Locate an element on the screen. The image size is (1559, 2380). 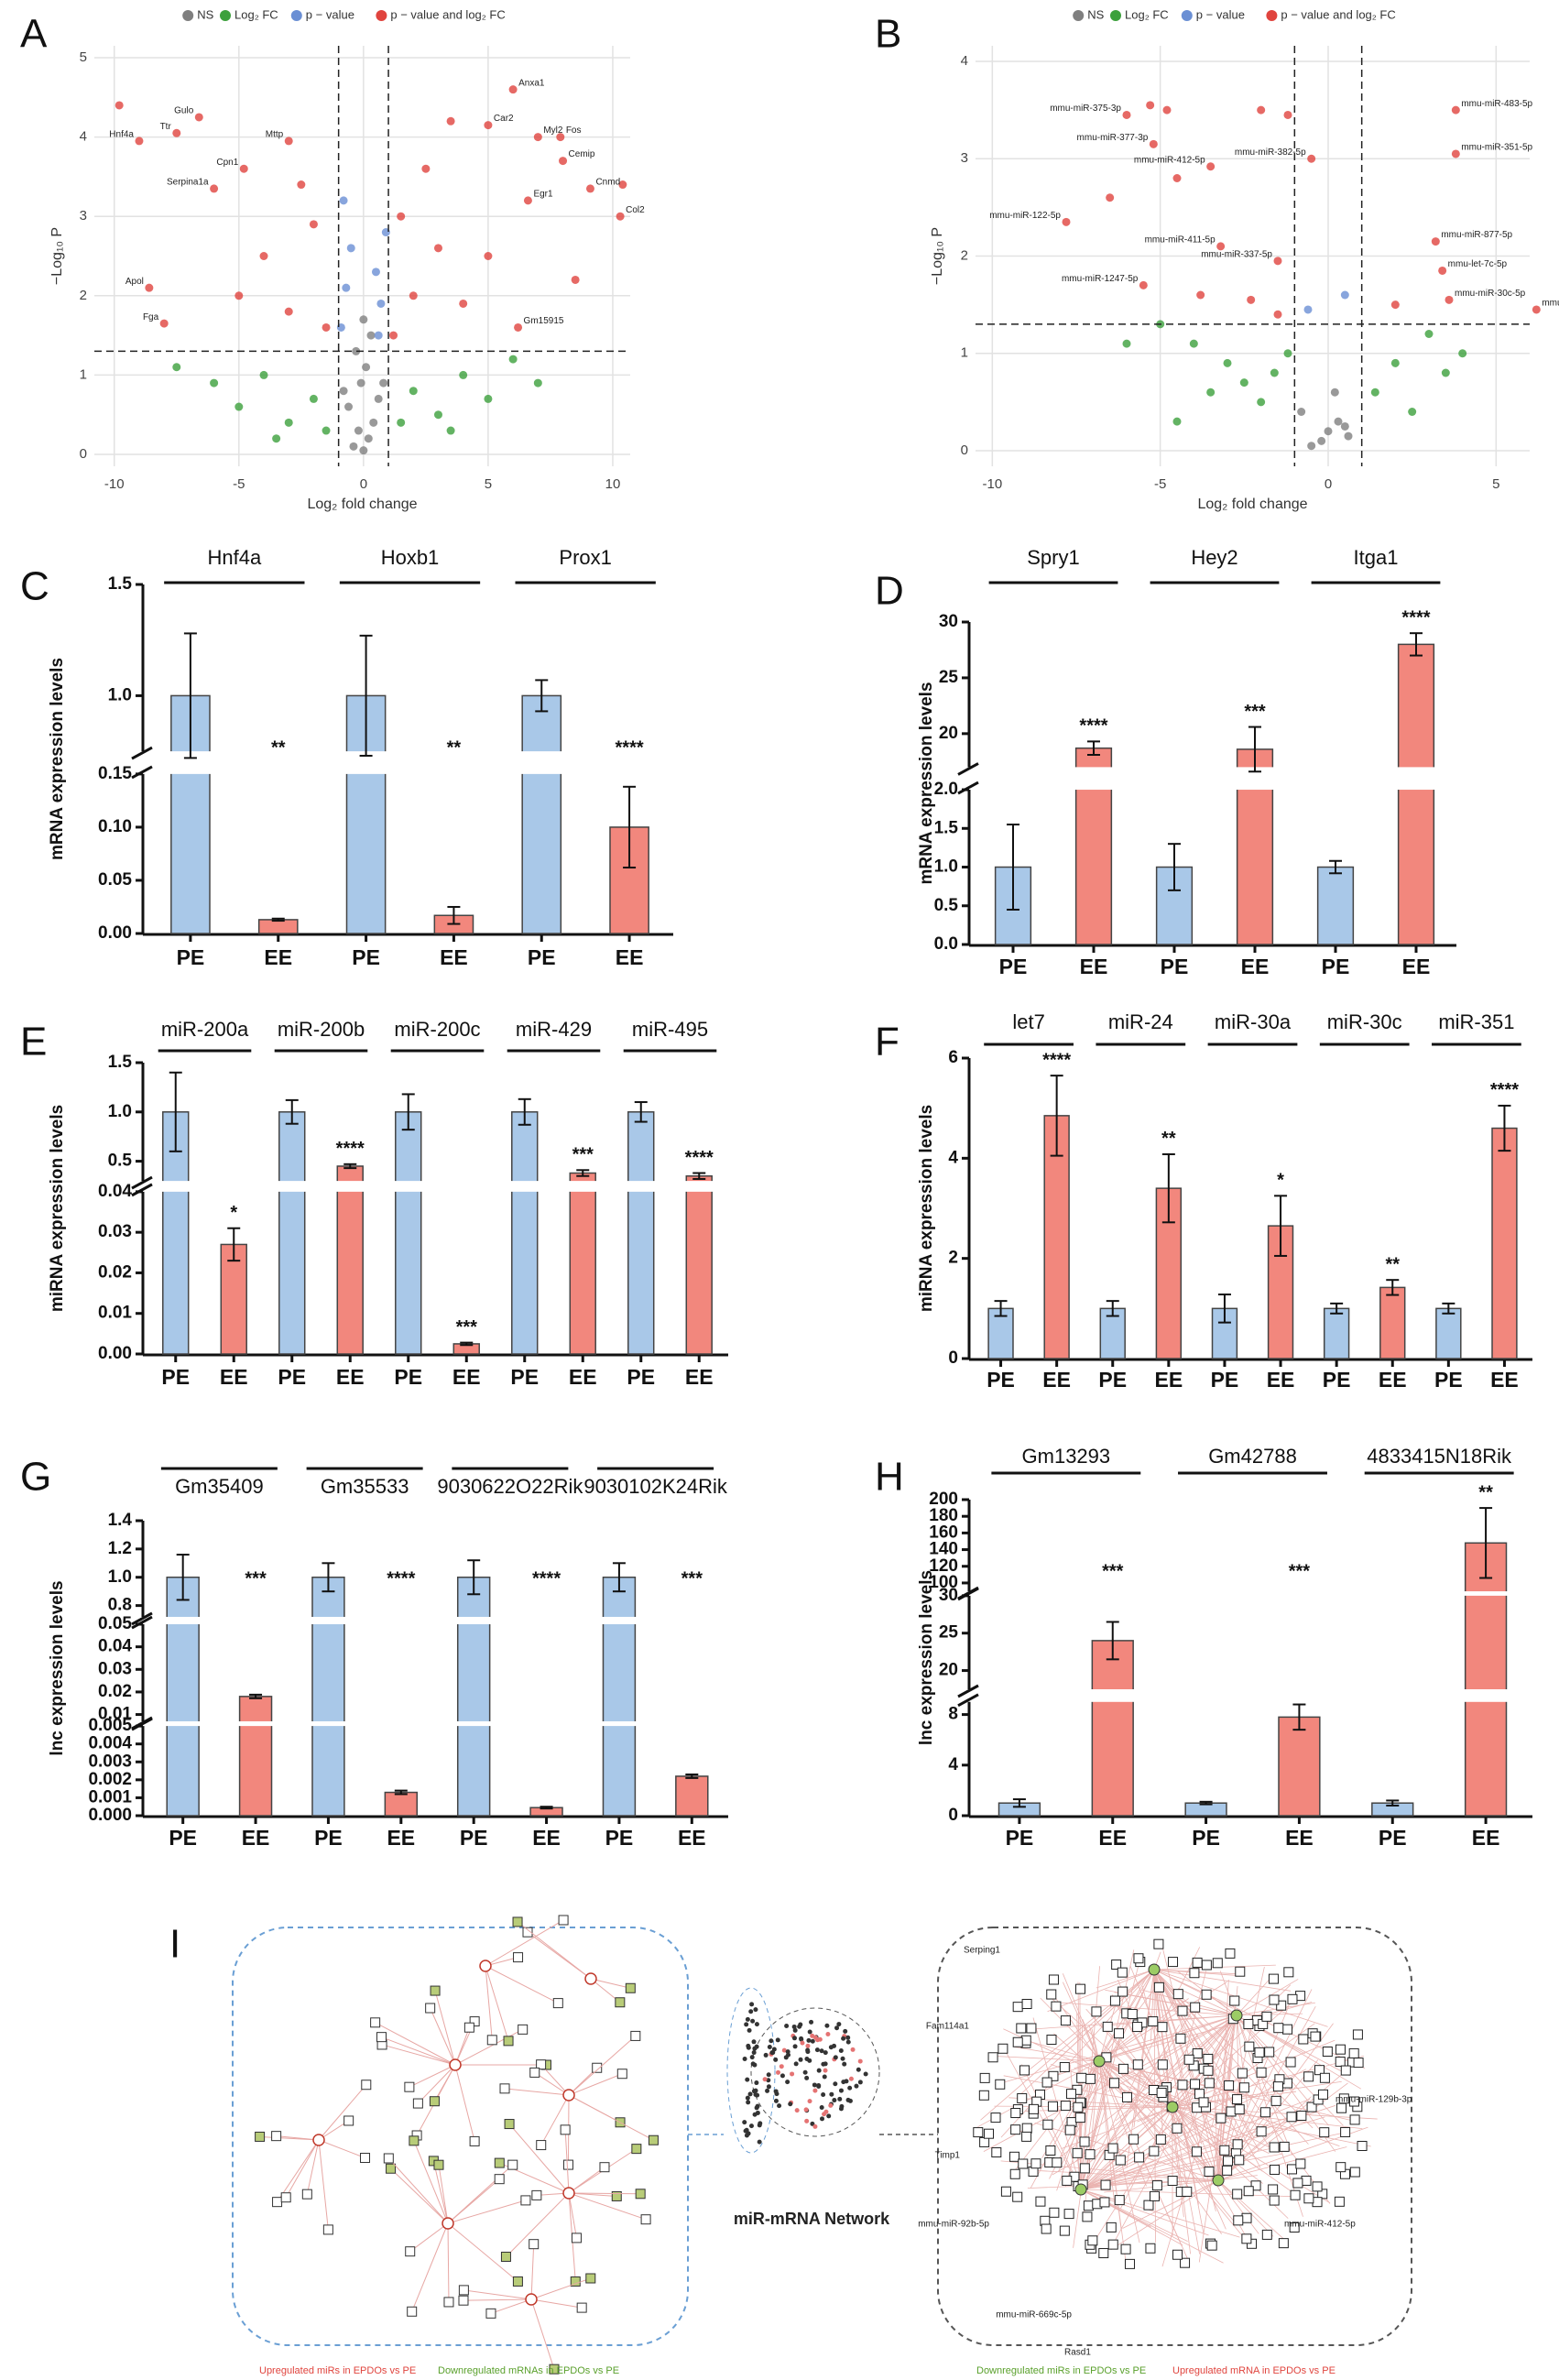
y-tick-label: 25 is located at coordinates (949, 677).